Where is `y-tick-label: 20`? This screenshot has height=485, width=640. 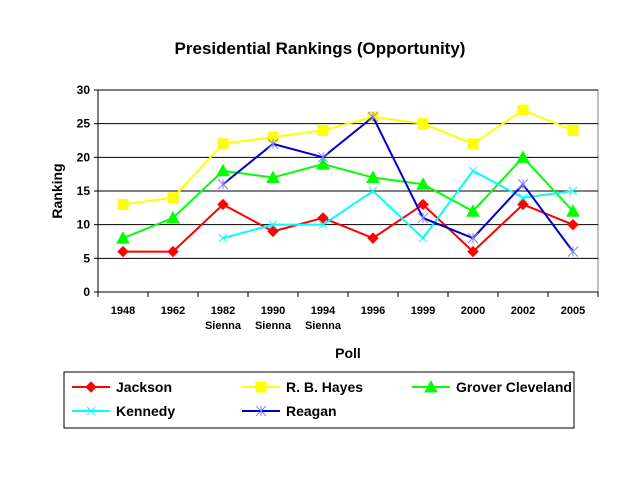 y-tick-label: 20 is located at coordinates (84, 157).